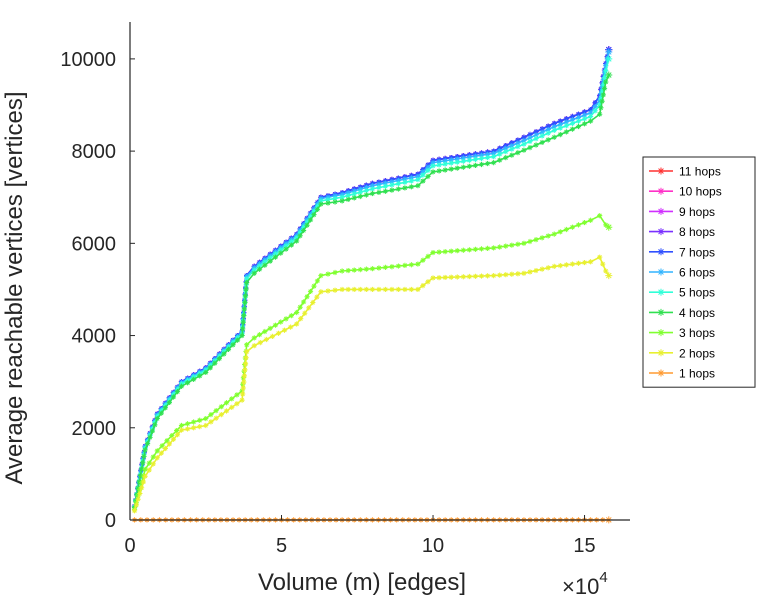 The image size is (768, 600). What do you see at coordinates (697, 333) in the screenshot?
I see `legend-label: 3 hops` at bounding box center [697, 333].